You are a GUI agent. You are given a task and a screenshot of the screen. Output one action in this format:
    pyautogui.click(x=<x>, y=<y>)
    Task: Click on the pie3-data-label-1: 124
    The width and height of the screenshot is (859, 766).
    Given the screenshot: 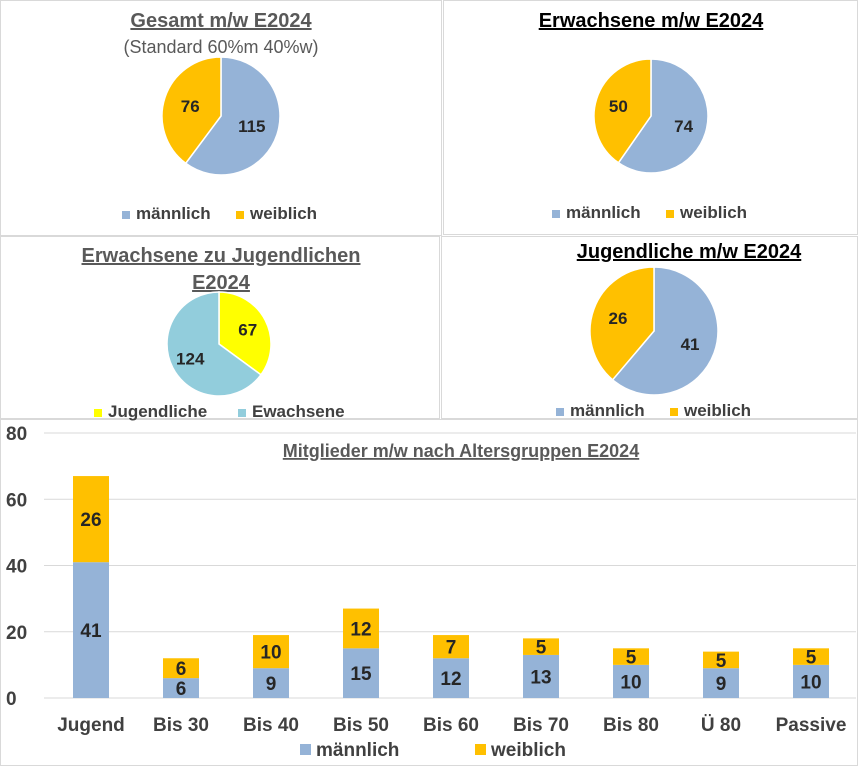 What is the action you would take?
    pyautogui.click(x=190, y=359)
    